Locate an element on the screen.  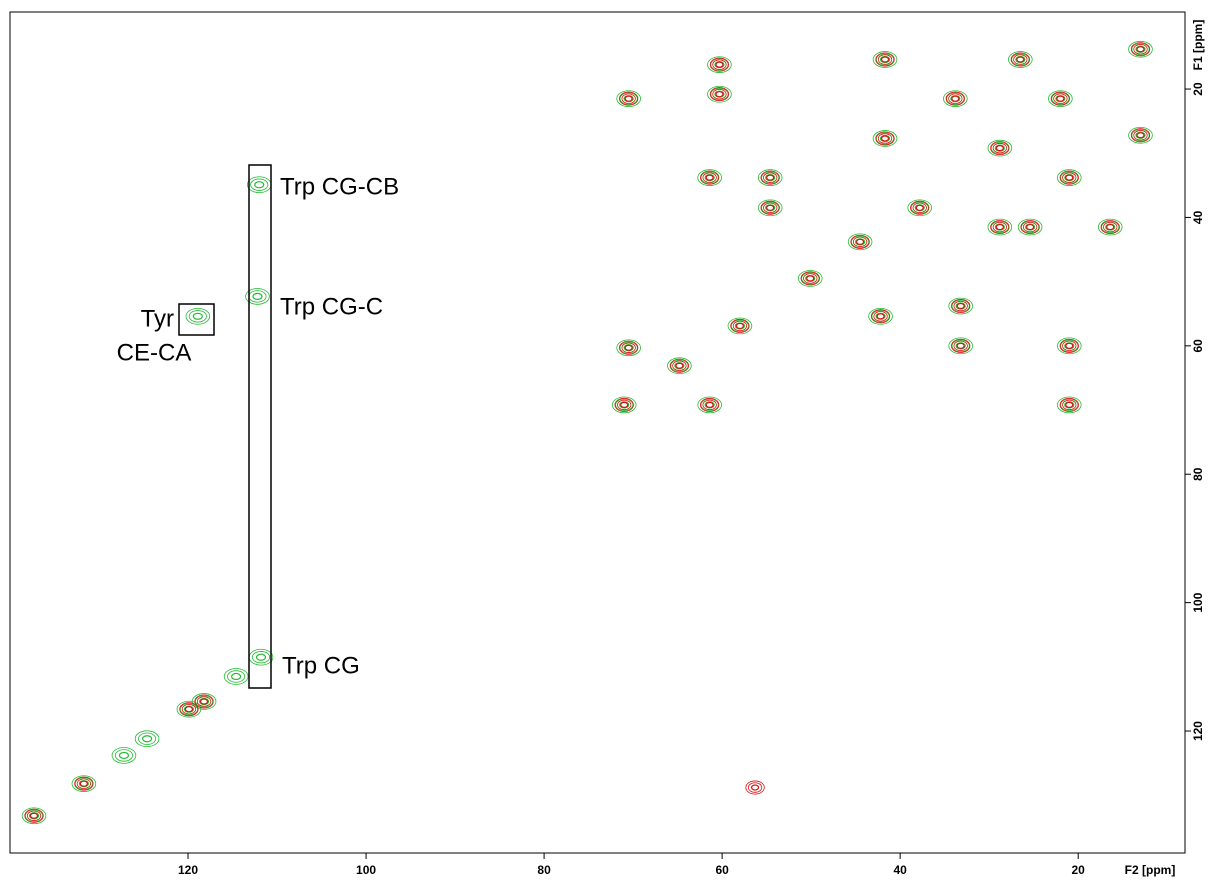
x-tick-label: 60 is located at coordinates (722, 870).